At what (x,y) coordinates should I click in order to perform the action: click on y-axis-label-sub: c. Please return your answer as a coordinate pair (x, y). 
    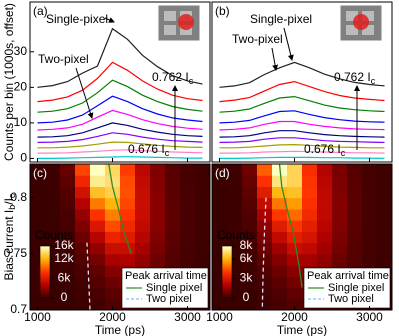
    Looking at the image, I should click on (12, 195).